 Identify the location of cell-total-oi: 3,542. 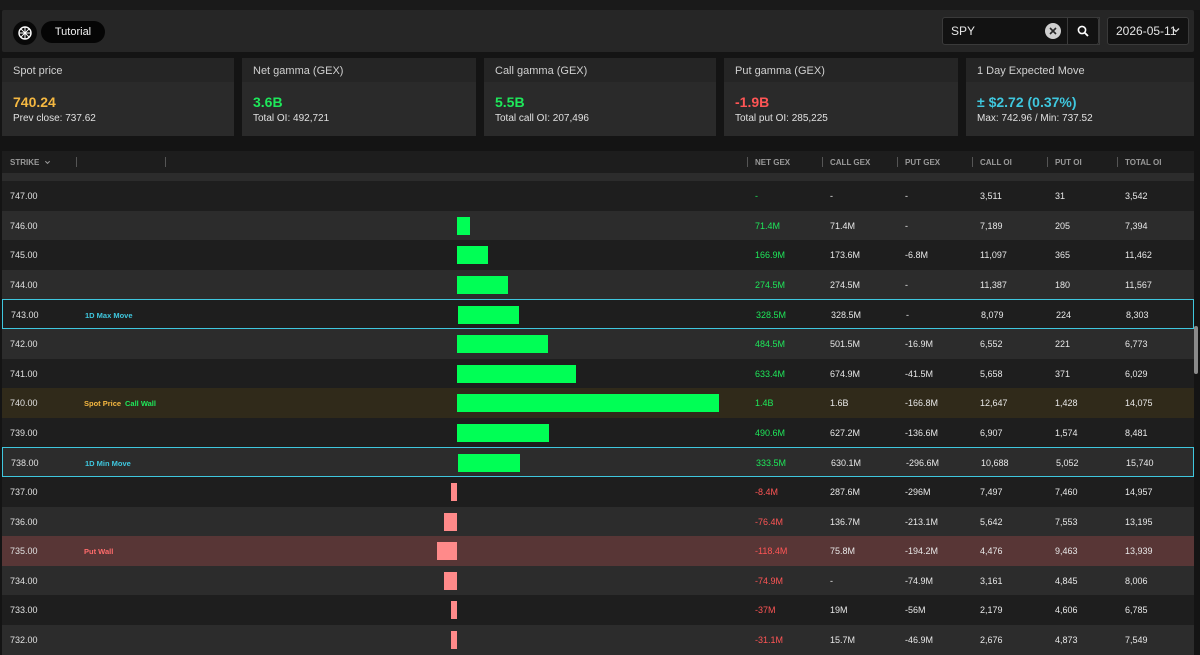
(1136, 196).